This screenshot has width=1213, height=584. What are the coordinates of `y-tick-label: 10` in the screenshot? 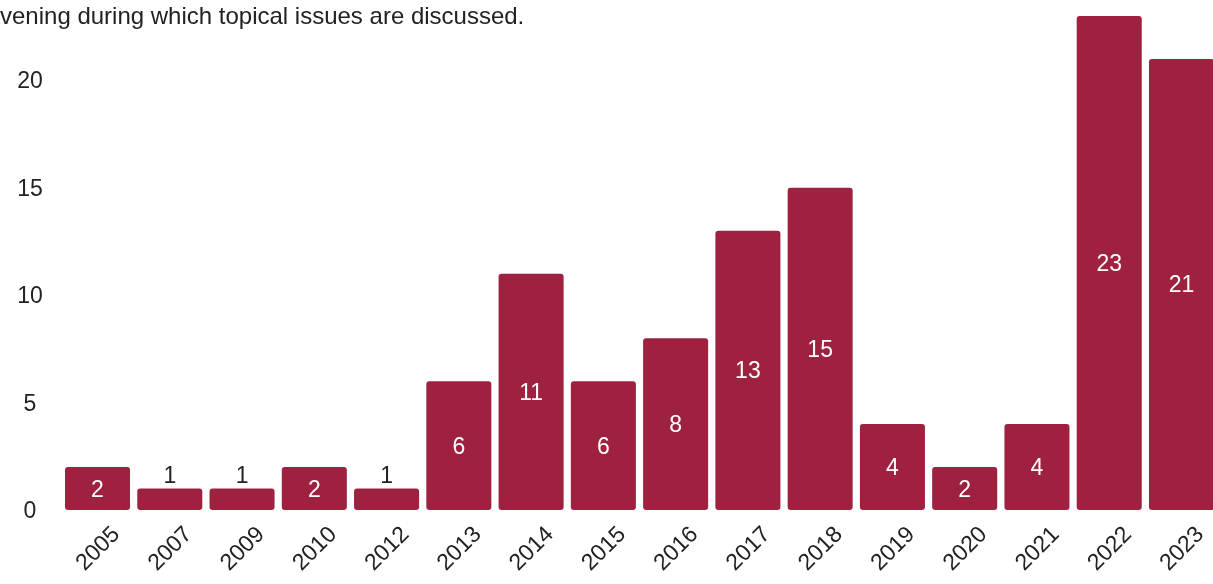 It's located at (30, 295).